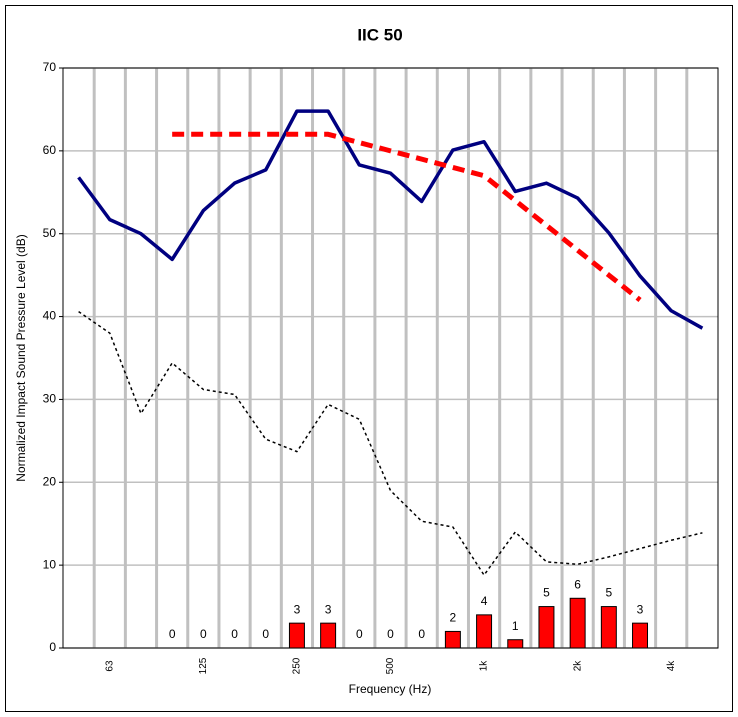  Describe the element at coordinates (50, 564) in the screenshot. I see `y-tick-label: 10` at that location.